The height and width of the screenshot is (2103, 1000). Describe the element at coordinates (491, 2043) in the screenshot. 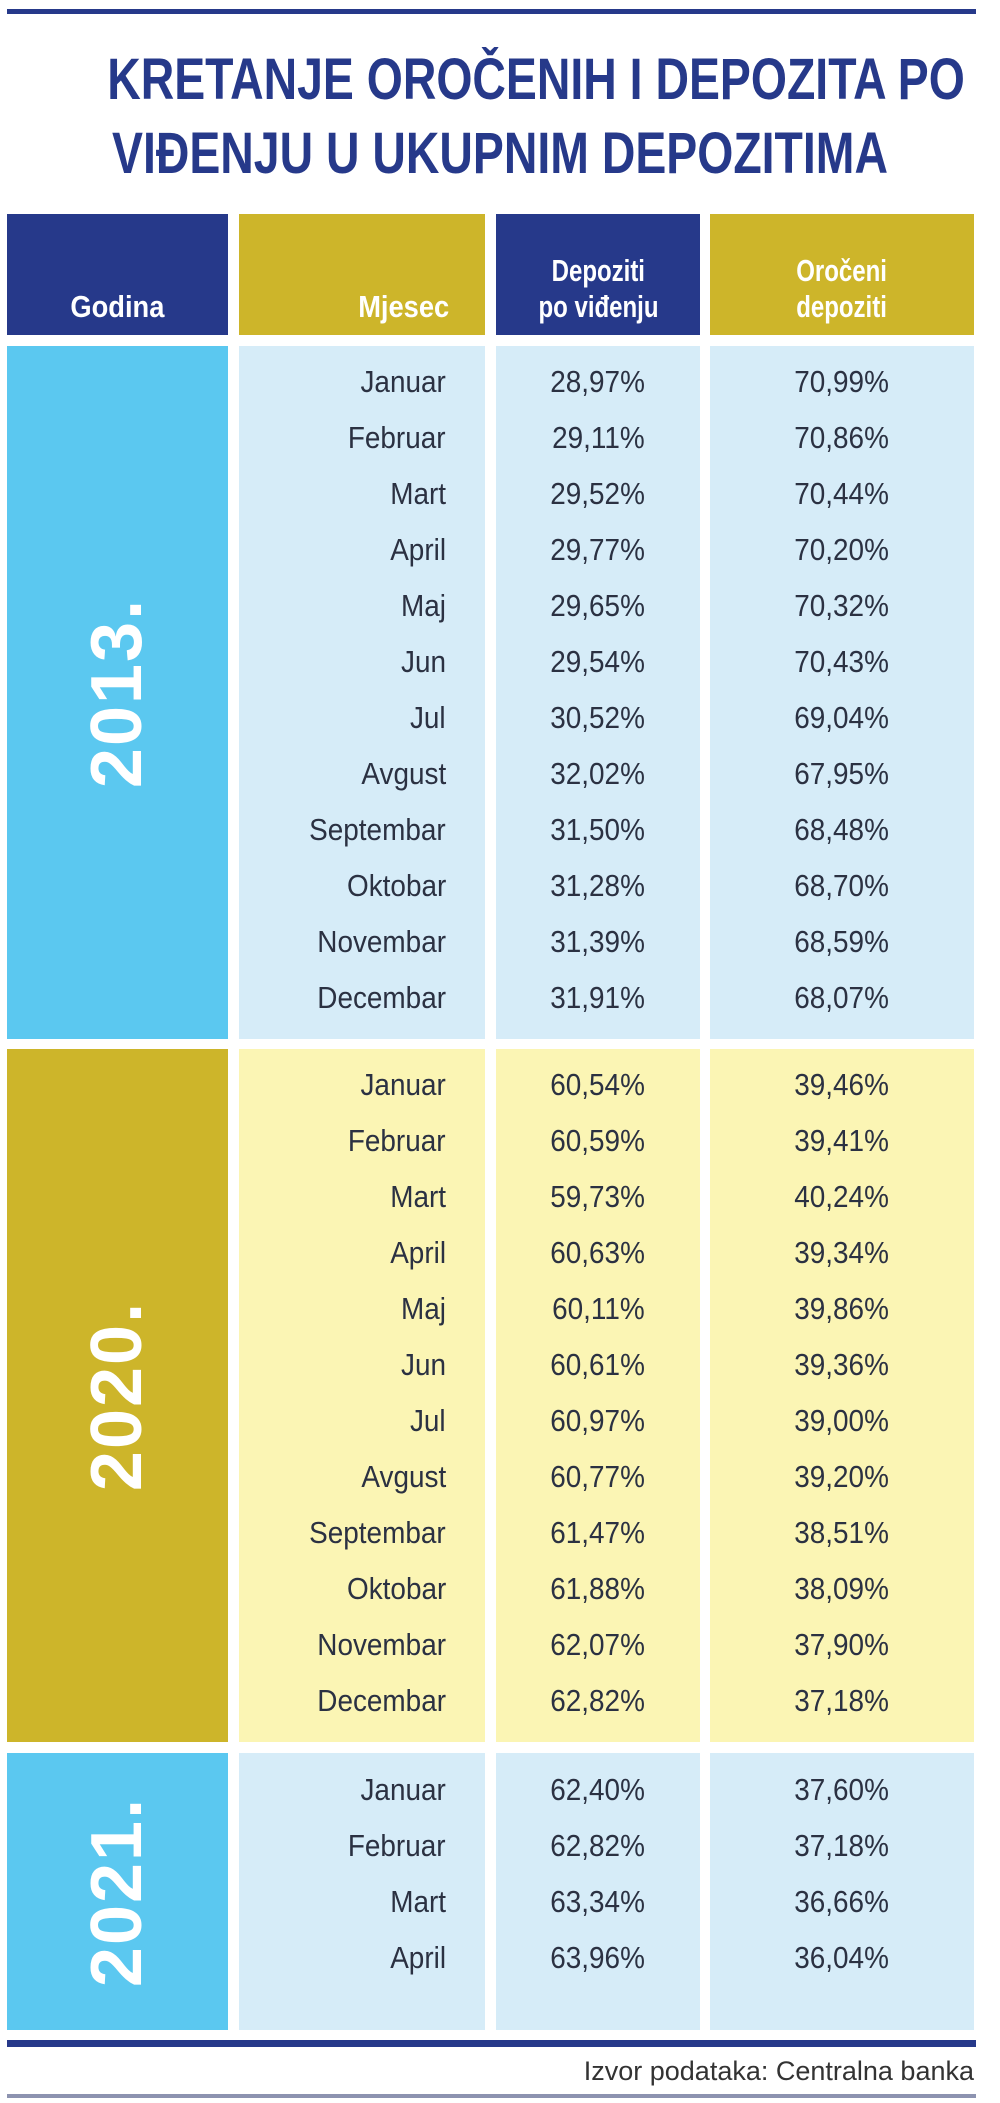

I see `bottom-rule` at that location.